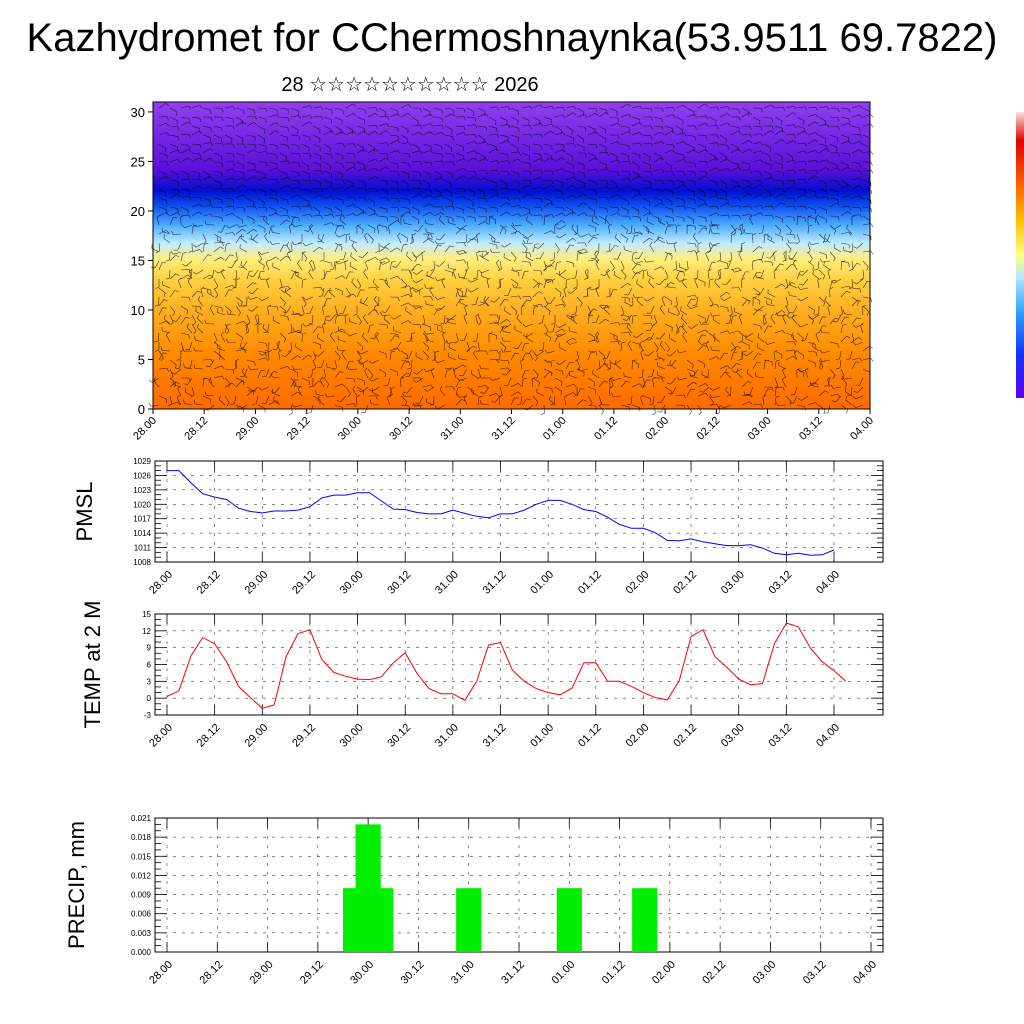 This screenshot has height=1024, width=1024. I want to click on y-tick-label: 0, so click(149, 698).